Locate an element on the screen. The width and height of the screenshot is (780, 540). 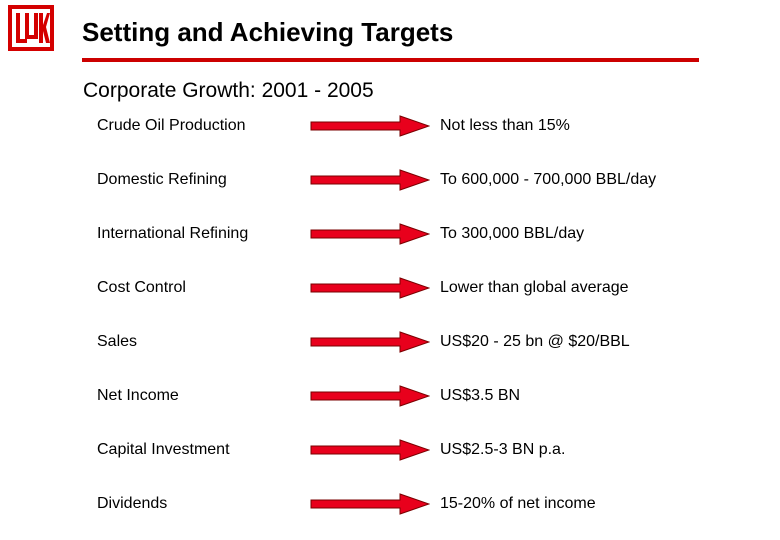
target-row: Dividends 15-20% of net income is located at coordinates (390, 506).